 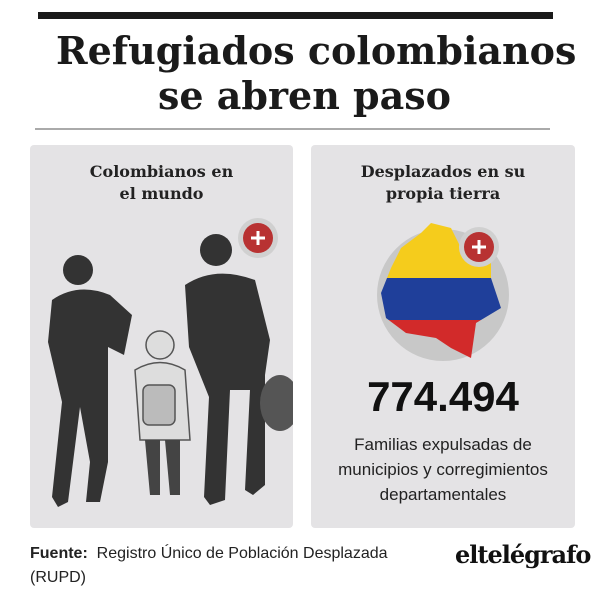 I want to click on title-line: se abren paso, so click(x=304, y=95).